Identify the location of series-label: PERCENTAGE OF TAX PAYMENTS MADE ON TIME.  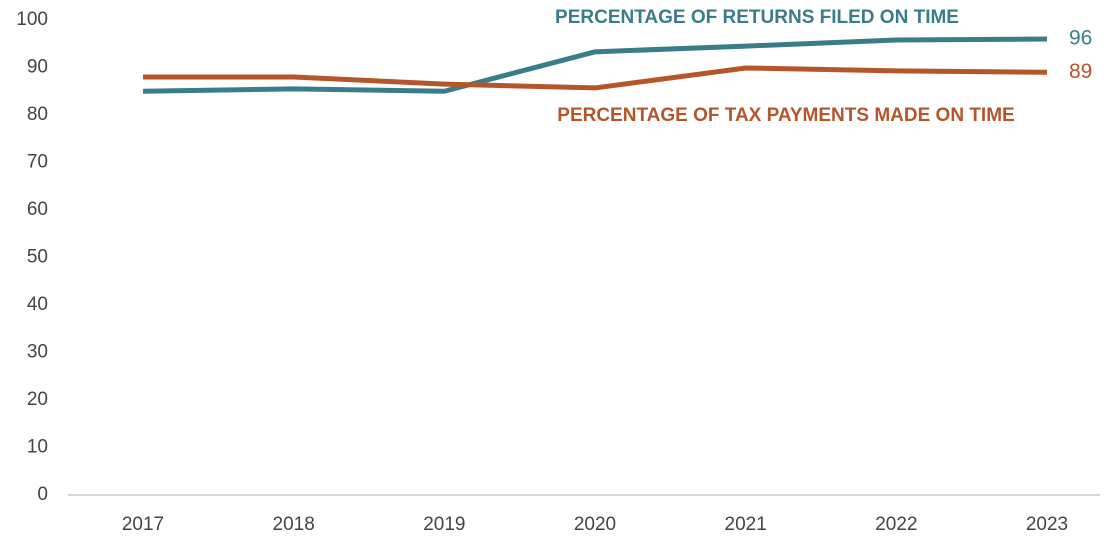
(785, 115).